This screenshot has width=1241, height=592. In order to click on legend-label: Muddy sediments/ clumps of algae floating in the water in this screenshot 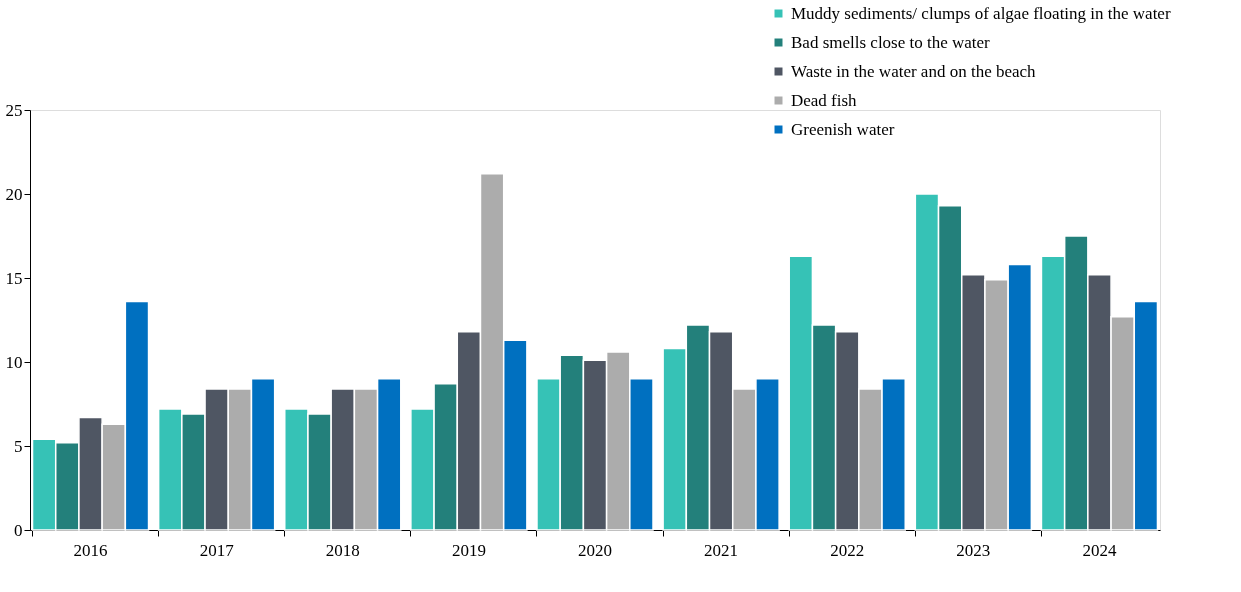, I will do `click(981, 13)`.